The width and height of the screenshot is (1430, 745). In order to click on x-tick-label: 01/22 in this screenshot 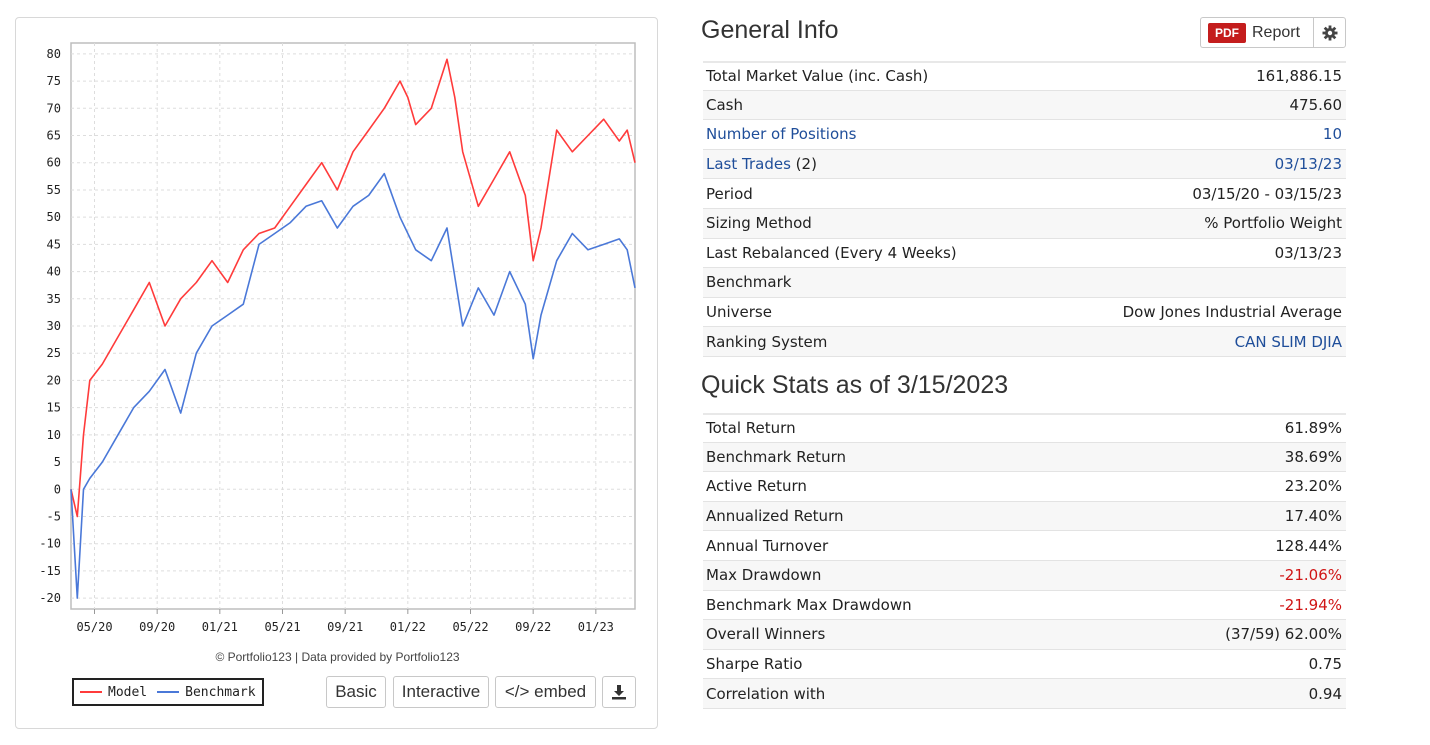, I will do `click(408, 627)`.